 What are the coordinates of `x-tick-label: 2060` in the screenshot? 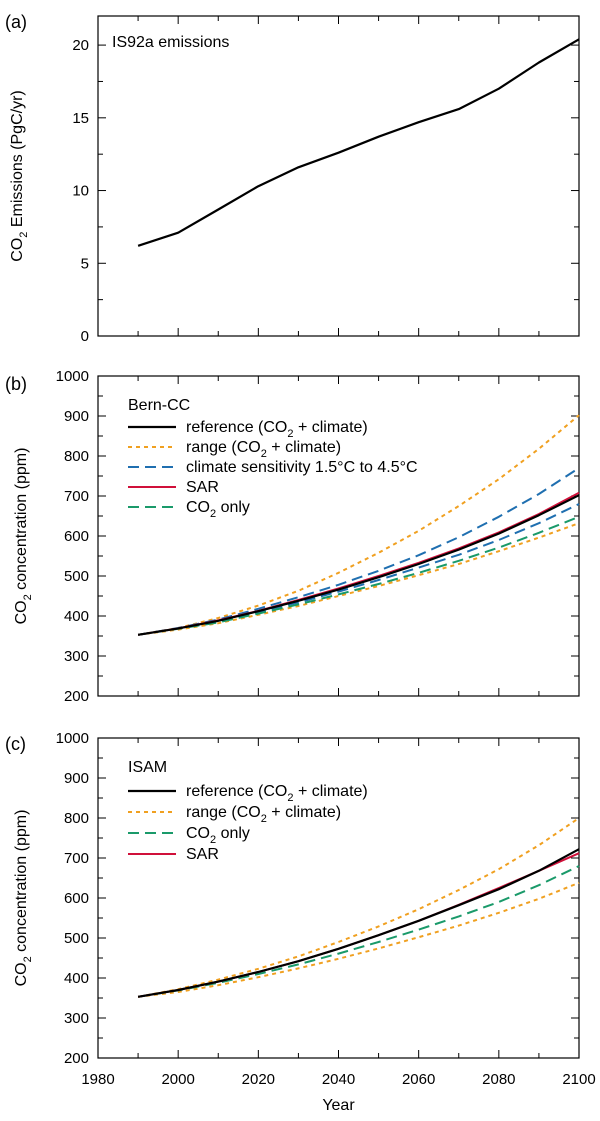 It's located at (418, 1079).